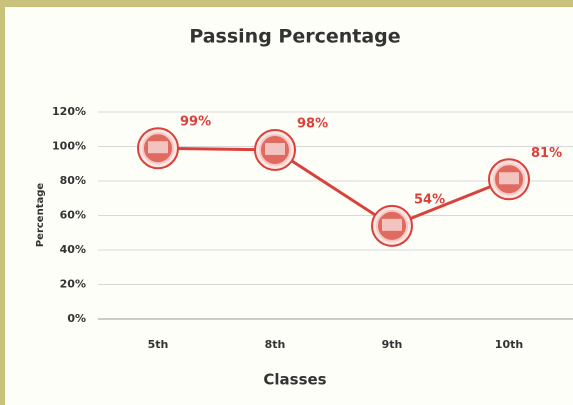  What do you see at coordinates (509, 344) in the screenshot?
I see `x-tick-label: 10th` at bounding box center [509, 344].